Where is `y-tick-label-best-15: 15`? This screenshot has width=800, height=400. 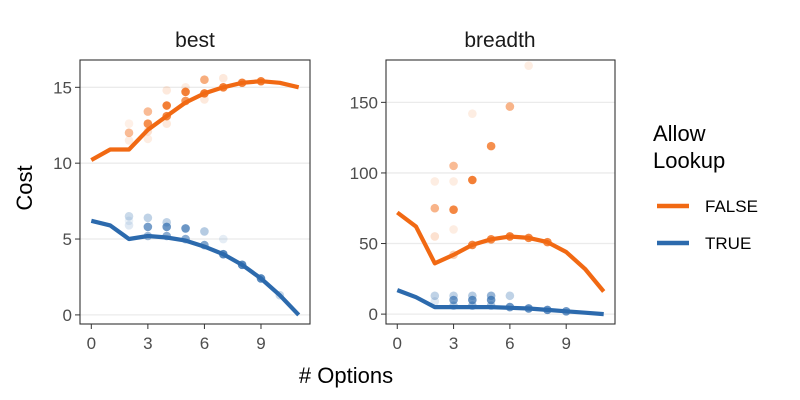 y-tick-label-best-15: 15 is located at coordinates (62, 87).